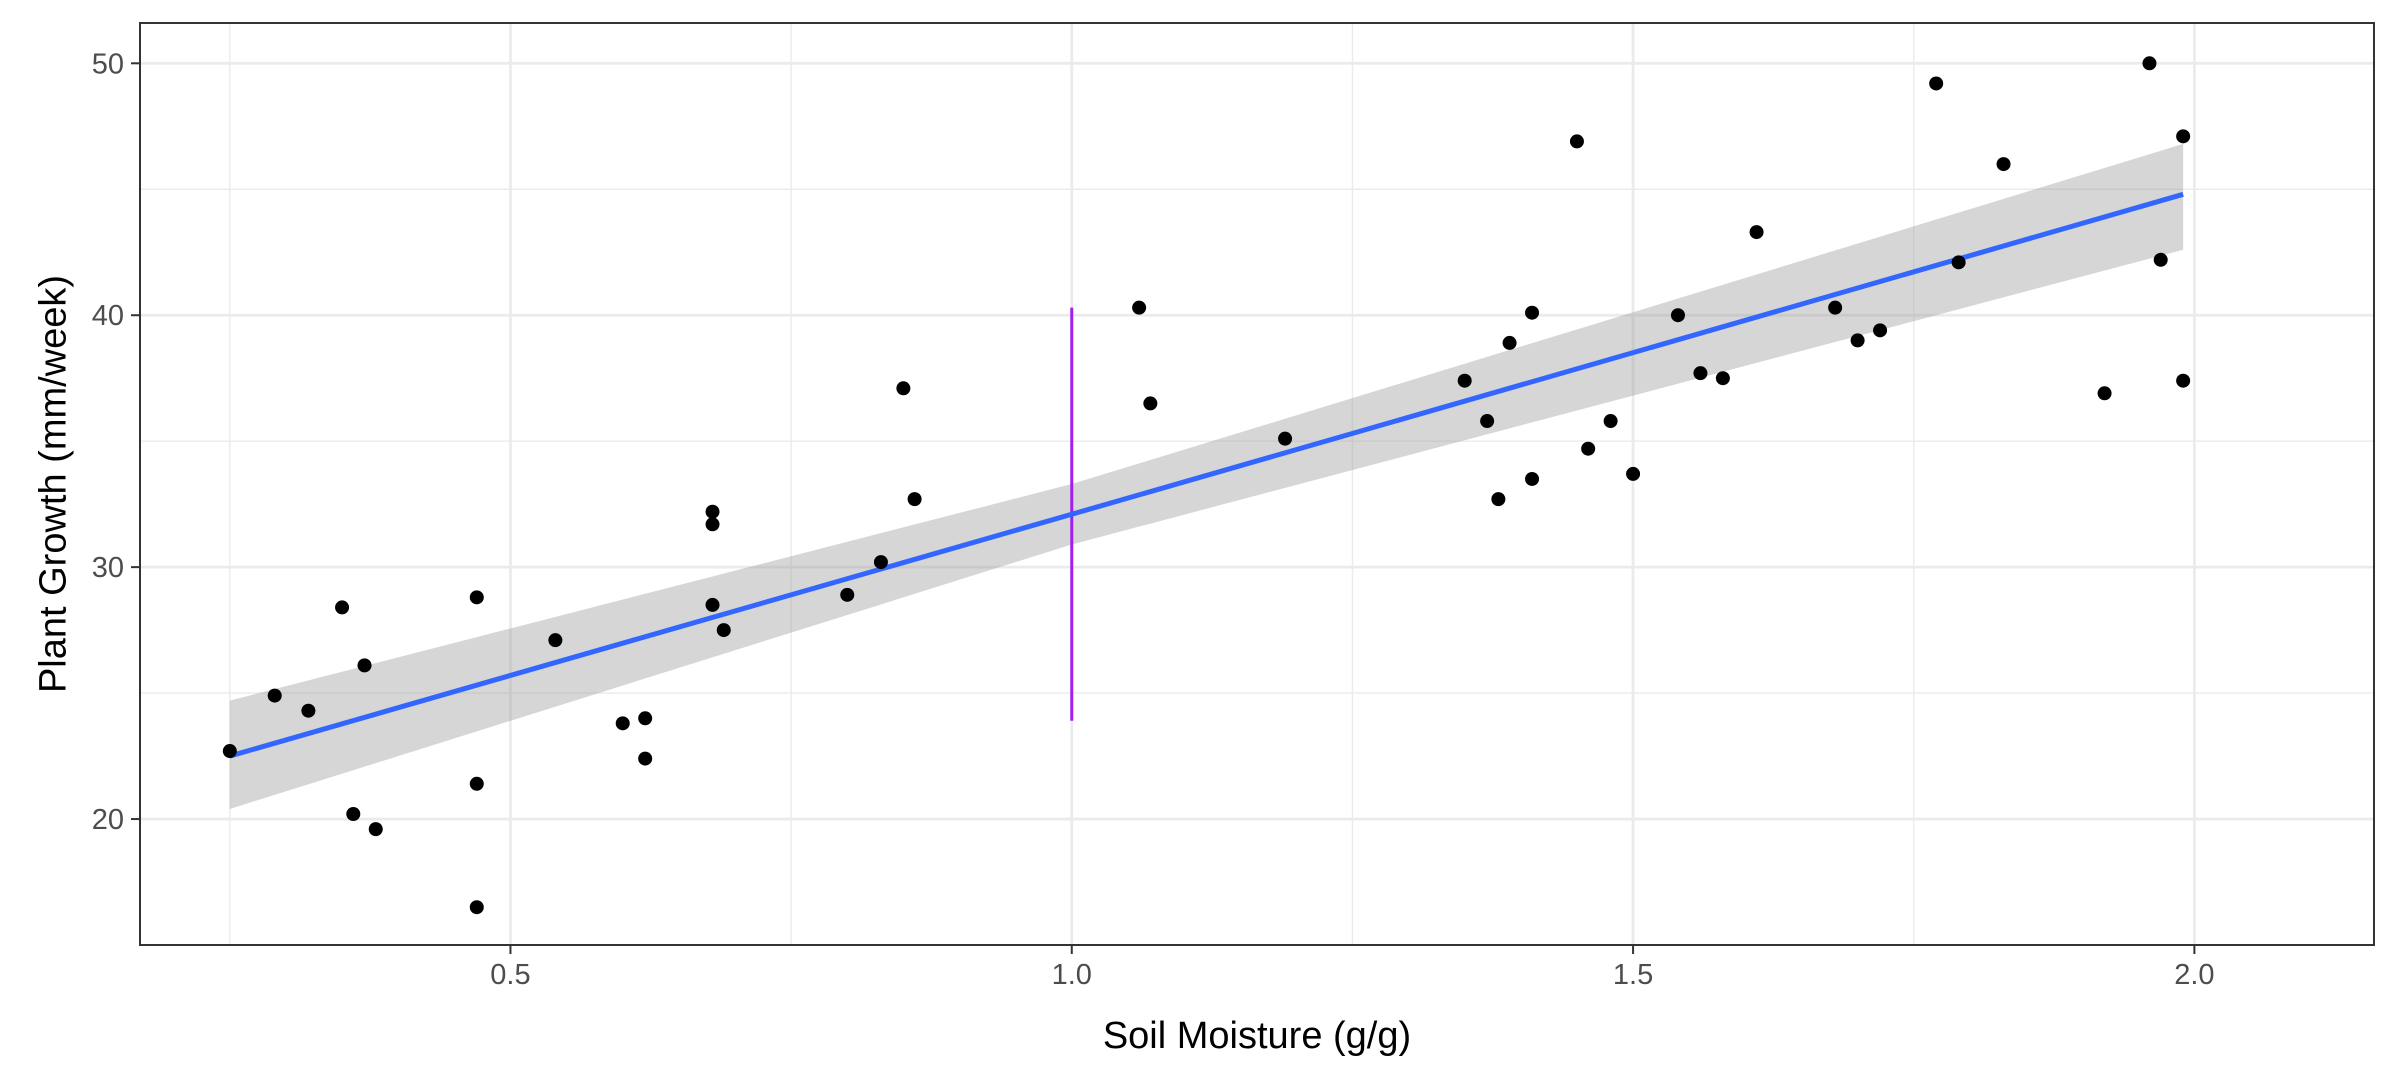  I want to click on y-axis-title: Plant Growth (mm/week), so click(53, 484).